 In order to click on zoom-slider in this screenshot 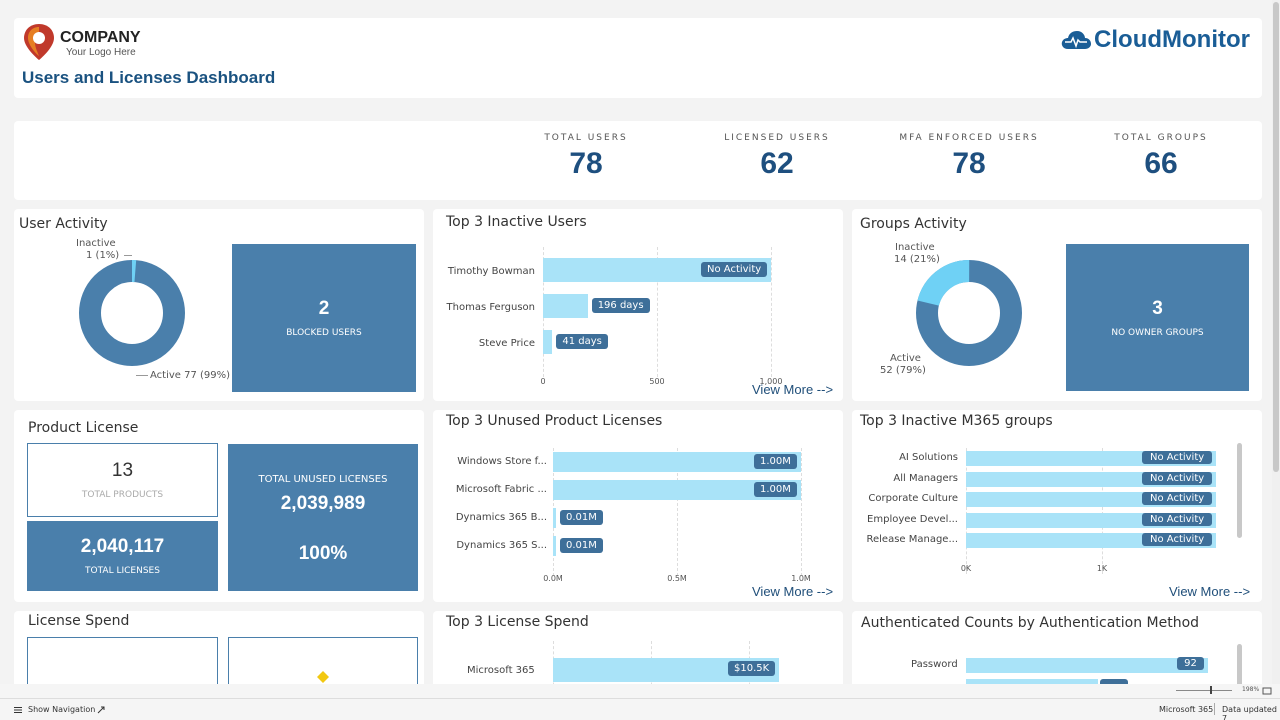, I will do `click(1204, 690)`.